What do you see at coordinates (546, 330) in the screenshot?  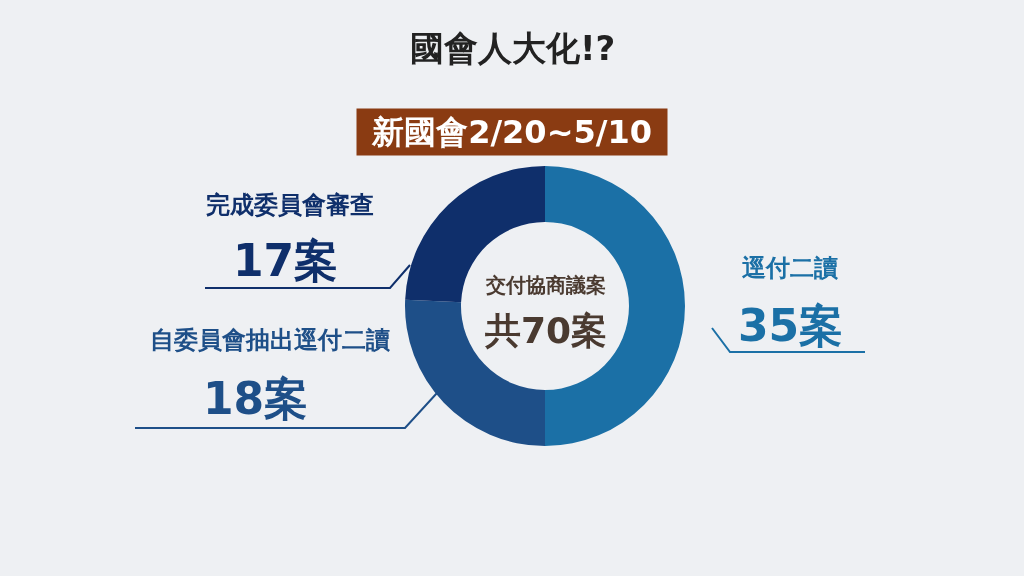 I see `text: 共70案` at bounding box center [546, 330].